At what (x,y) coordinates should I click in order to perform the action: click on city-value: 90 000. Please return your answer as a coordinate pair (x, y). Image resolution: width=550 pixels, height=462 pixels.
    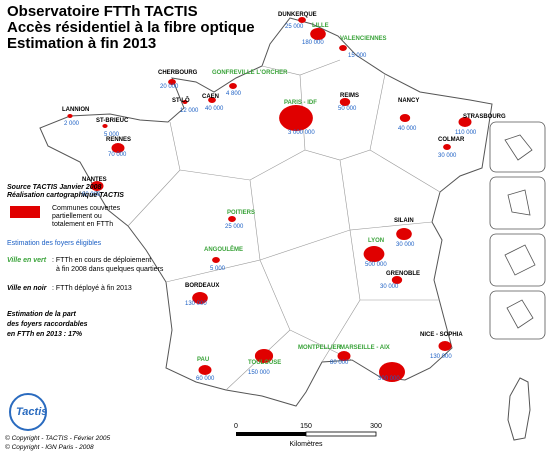
    Looking at the image, I should click on (91, 195).